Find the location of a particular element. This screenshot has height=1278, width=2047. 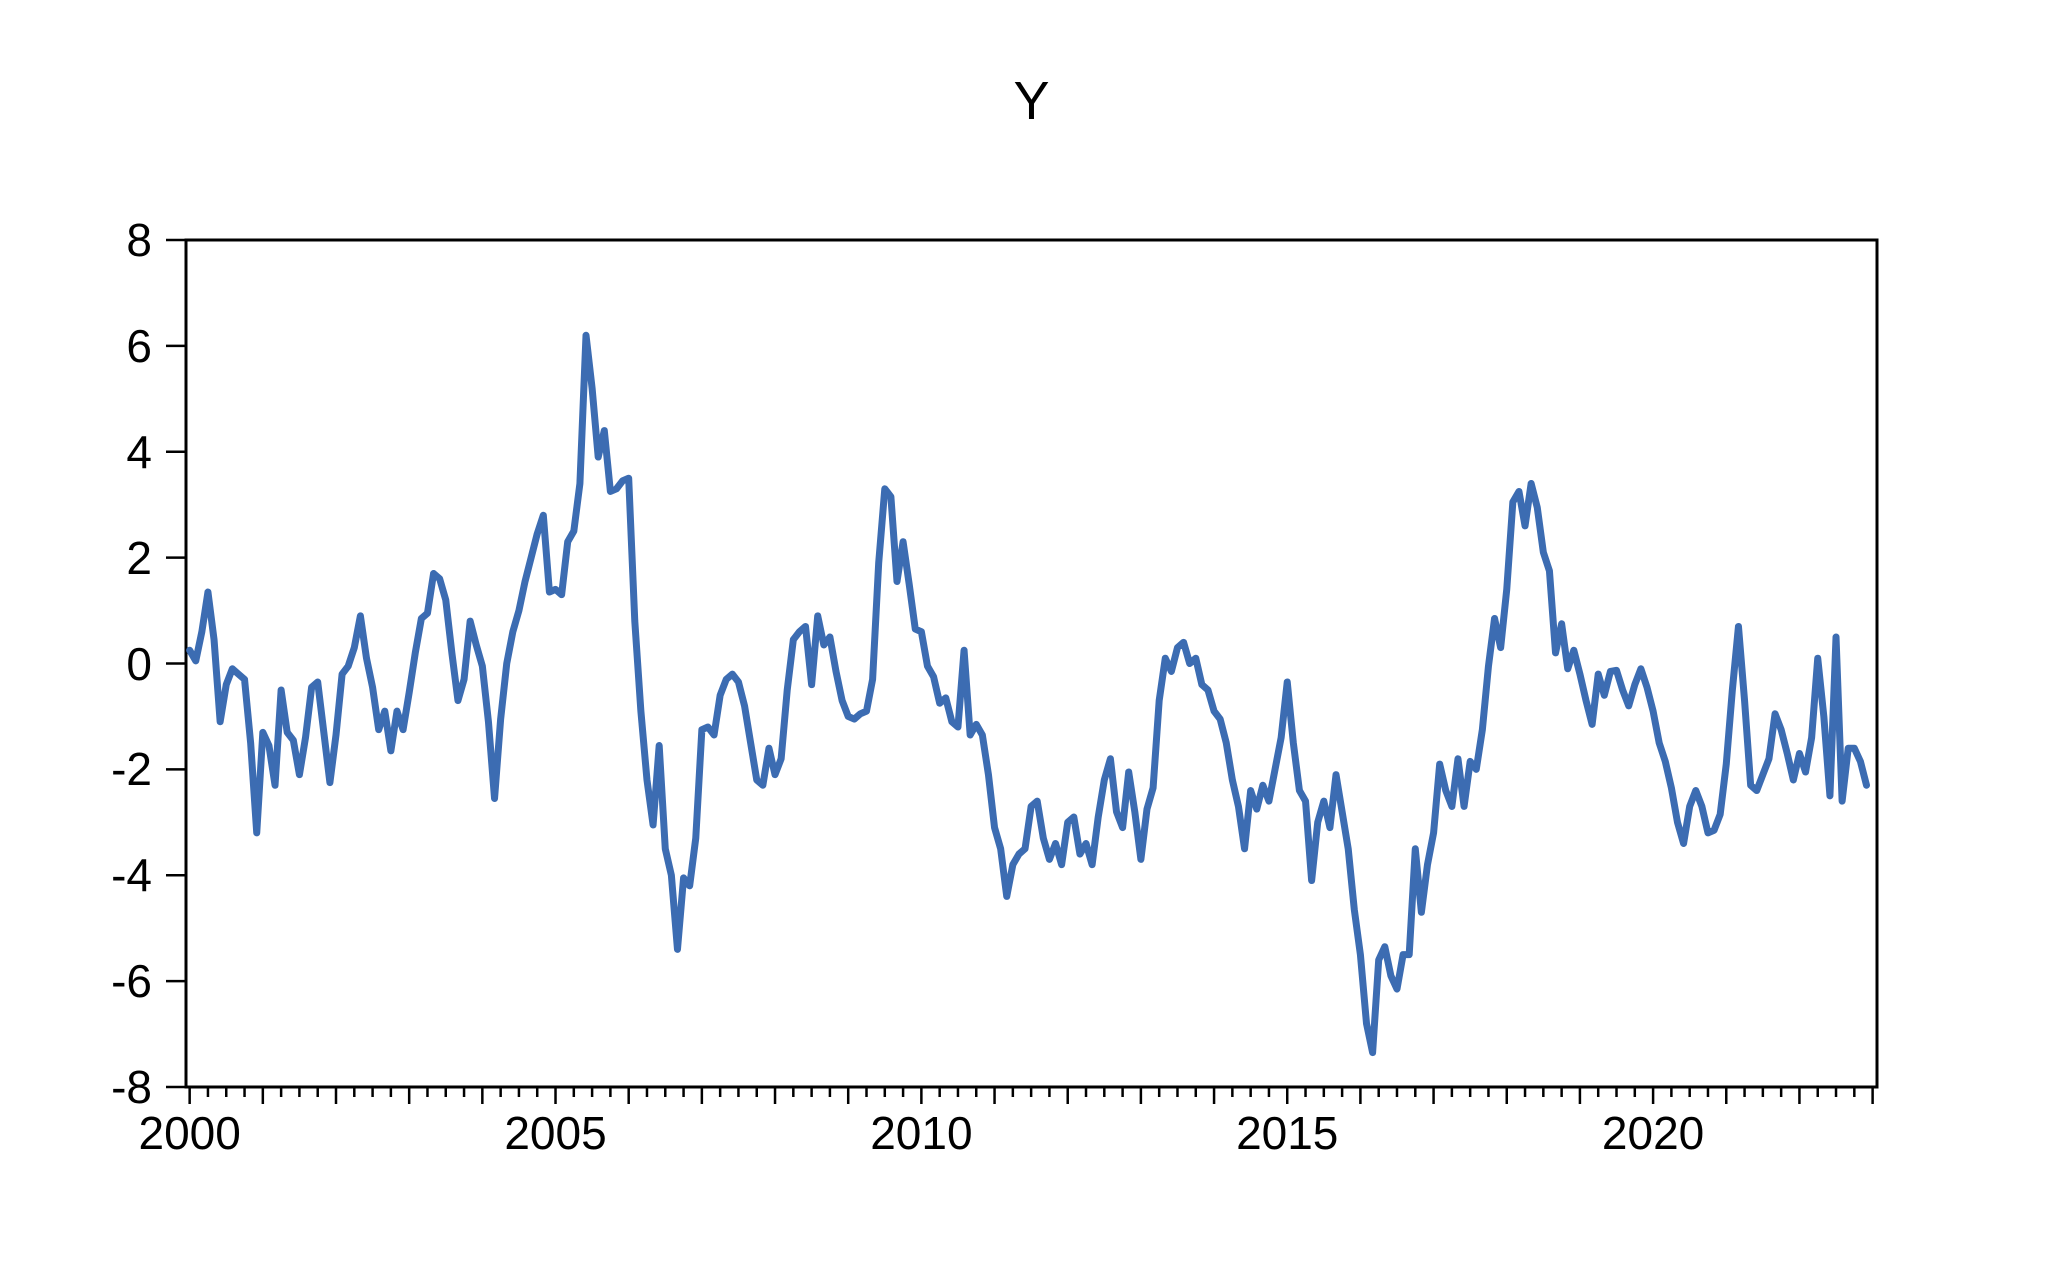

y-tick-label: 8 is located at coordinates (139, 240).